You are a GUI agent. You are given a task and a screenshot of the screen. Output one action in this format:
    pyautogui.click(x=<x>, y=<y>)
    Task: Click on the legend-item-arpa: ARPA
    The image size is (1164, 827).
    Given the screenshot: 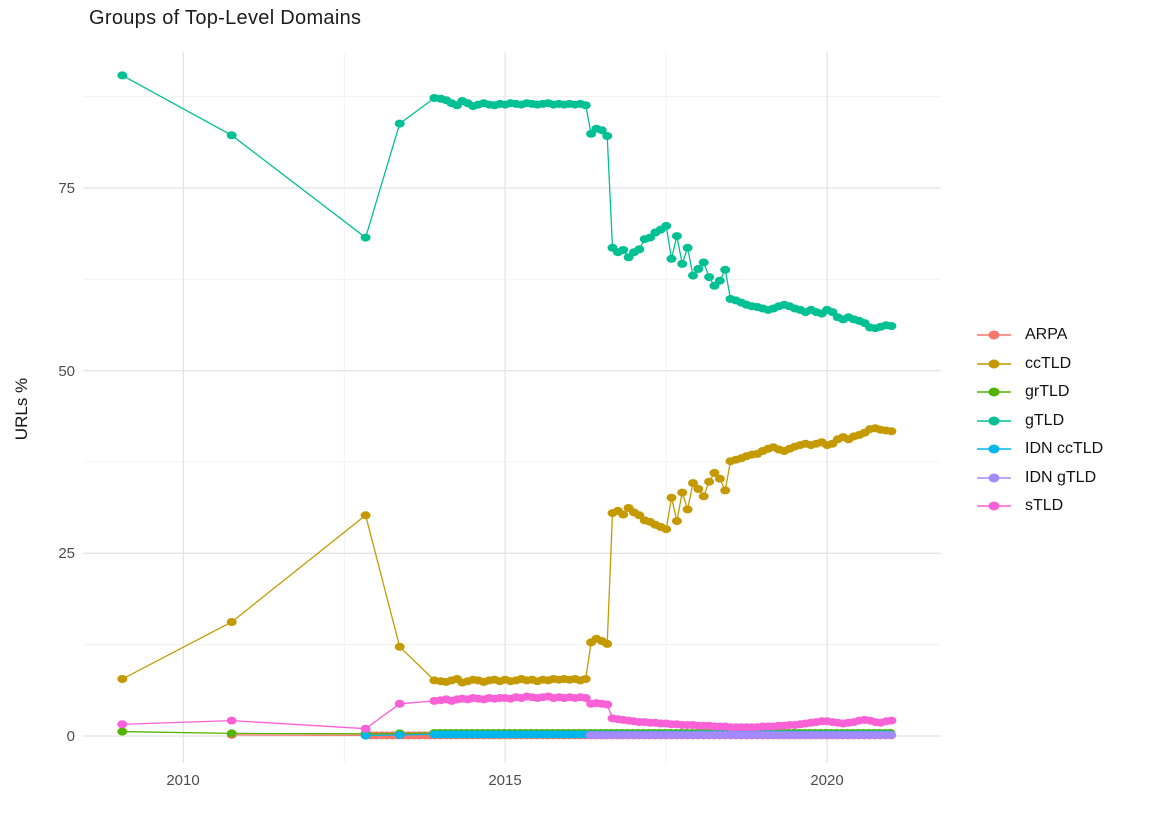 What is the action you would take?
    pyautogui.click(x=1039, y=335)
    